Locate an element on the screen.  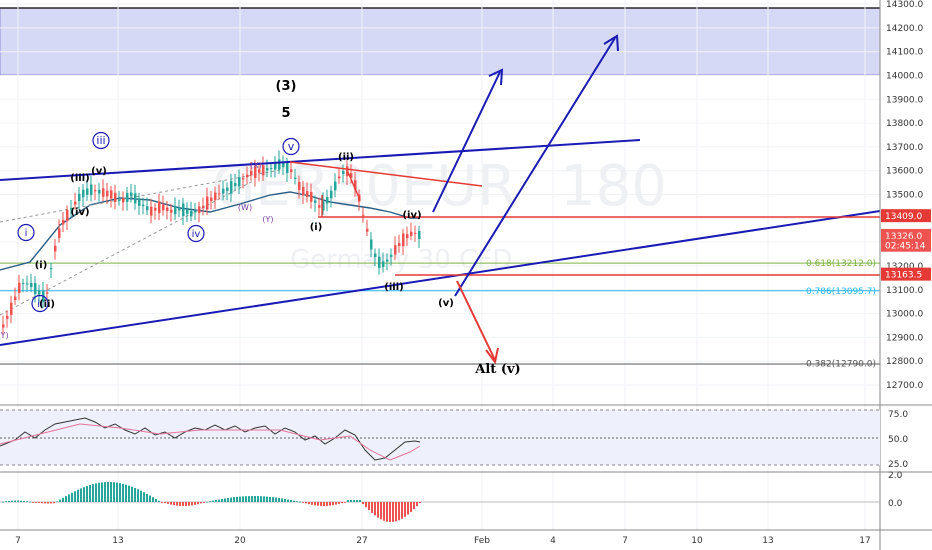
wave-label: ii is located at coordinates (40, 304).